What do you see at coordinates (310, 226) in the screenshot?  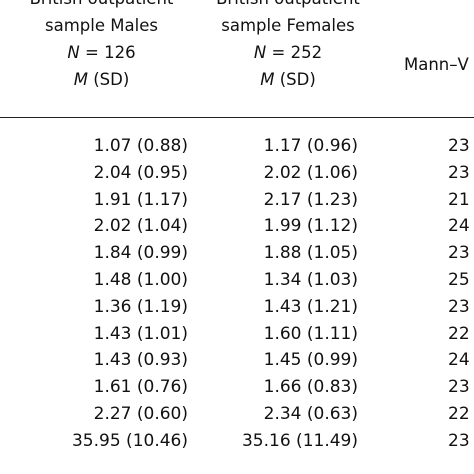 I see `cell-females: 1.99 (1.12)` at bounding box center [310, 226].